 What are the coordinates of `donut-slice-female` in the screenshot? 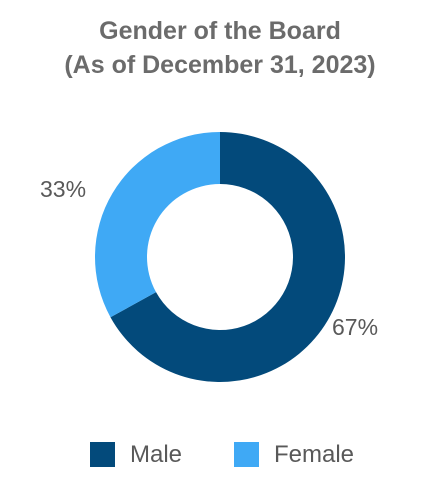 It's located at (157, 225).